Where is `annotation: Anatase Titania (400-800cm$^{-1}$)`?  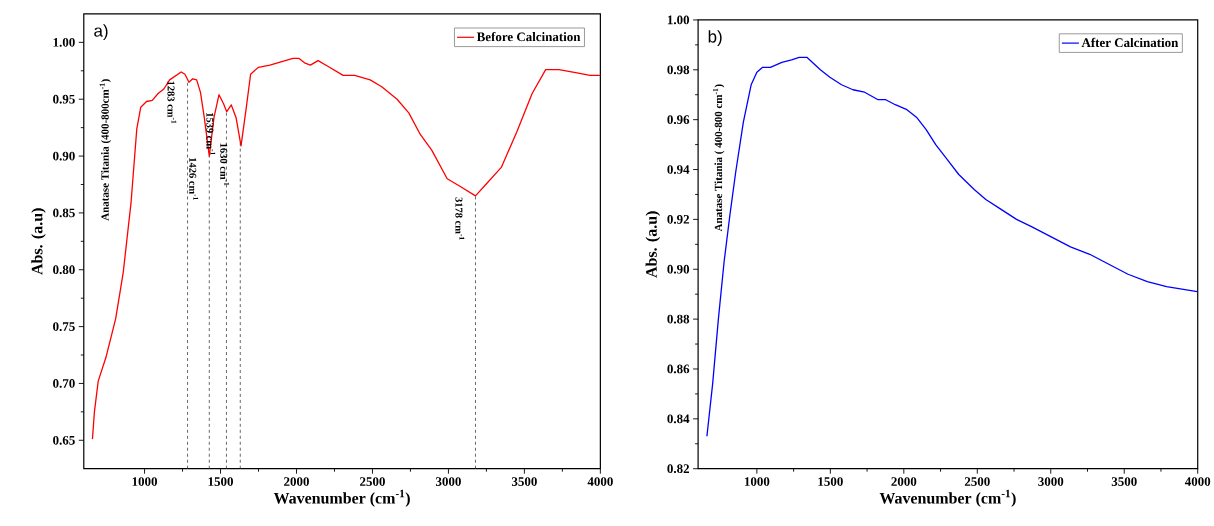
annotation: Anatase Titania (400-800cm$^{-1}$) is located at coordinates (105, 150).